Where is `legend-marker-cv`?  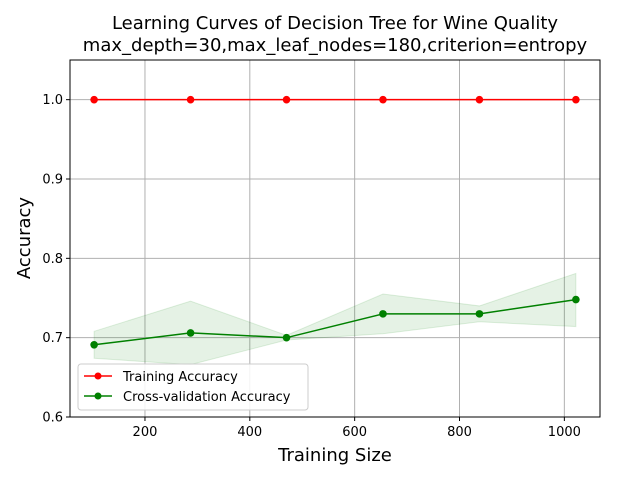
legend-marker-cv is located at coordinates (98, 396).